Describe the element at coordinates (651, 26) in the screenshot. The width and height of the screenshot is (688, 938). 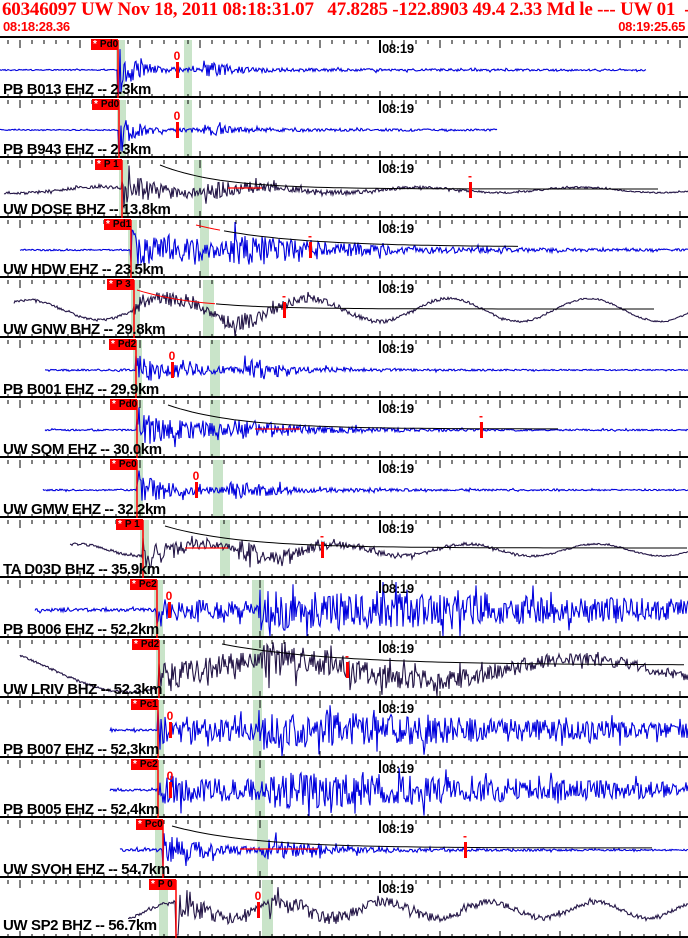
I see `window-end-time: 08:19:25.65` at that location.